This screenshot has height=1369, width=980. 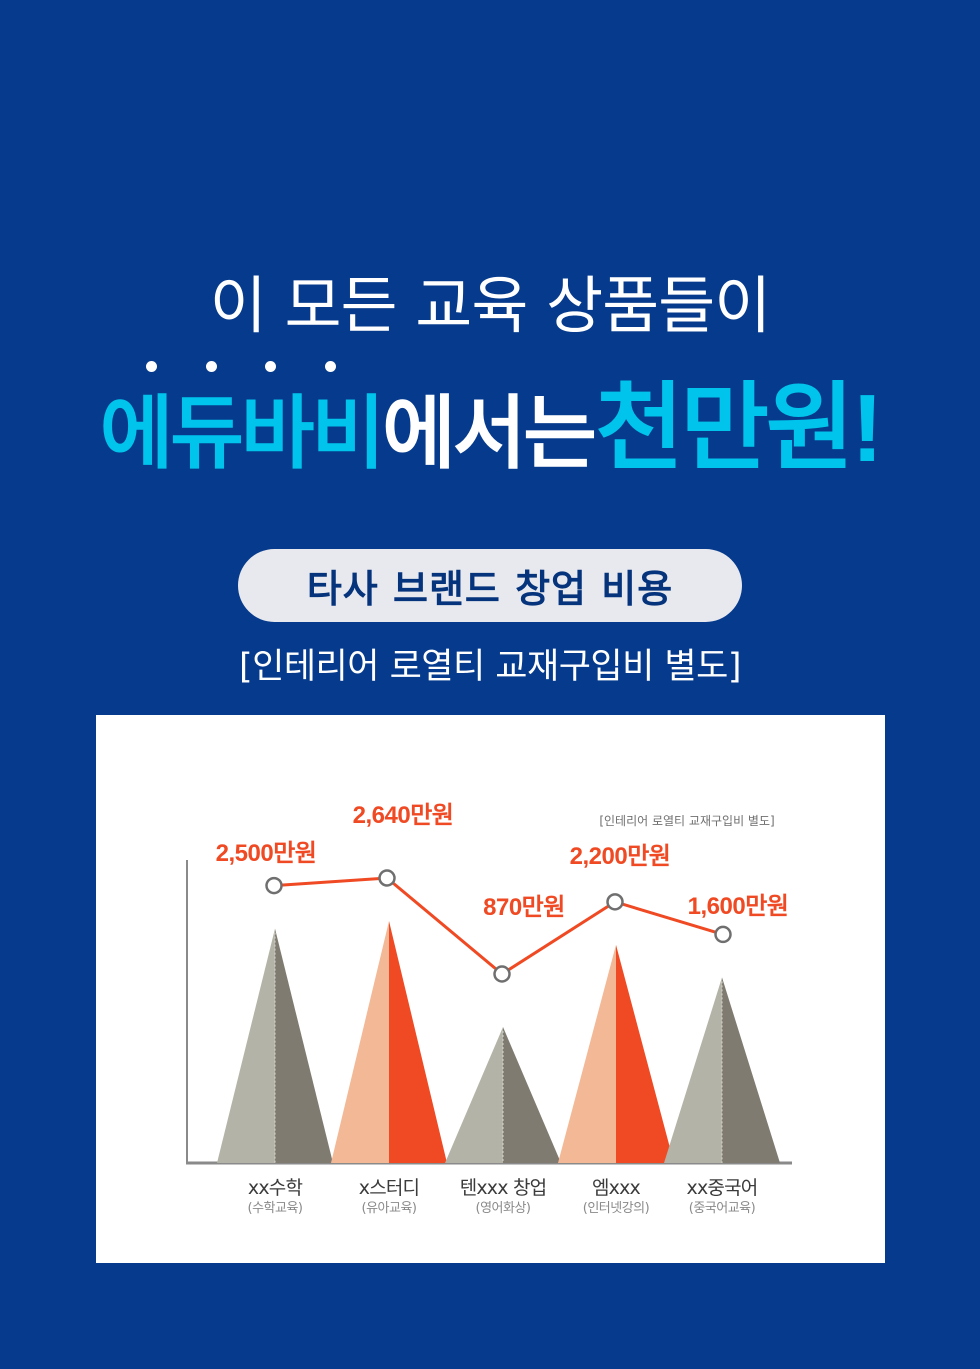 What do you see at coordinates (403, 815) in the screenshot?
I see `value-label: 2,640만원` at bounding box center [403, 815].